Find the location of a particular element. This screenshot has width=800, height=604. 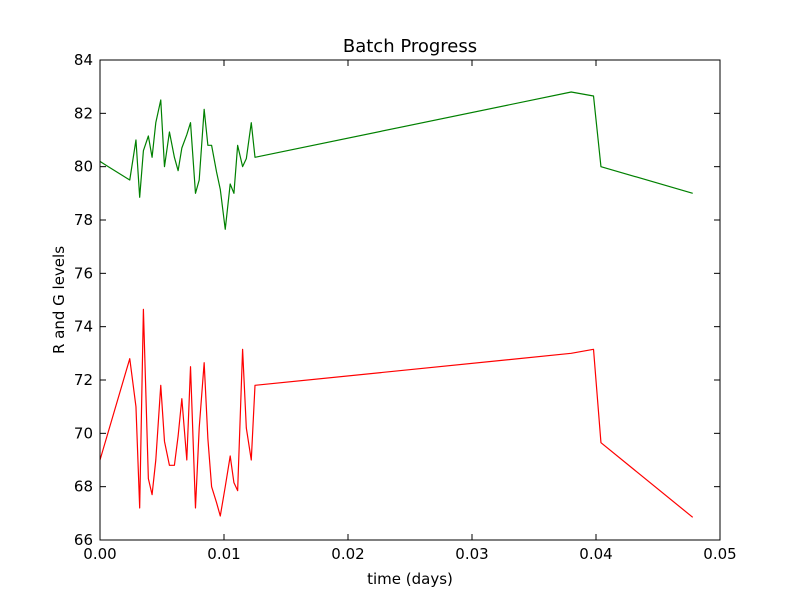

x-axis-label: time (days) is located at coordinates (410, 579).